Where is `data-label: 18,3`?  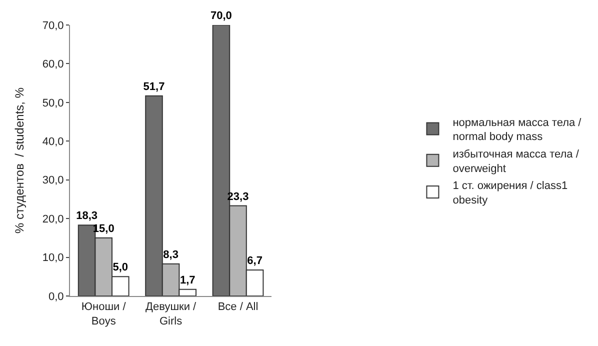 data-label: 18,3 is located at coordinates (87, 216).